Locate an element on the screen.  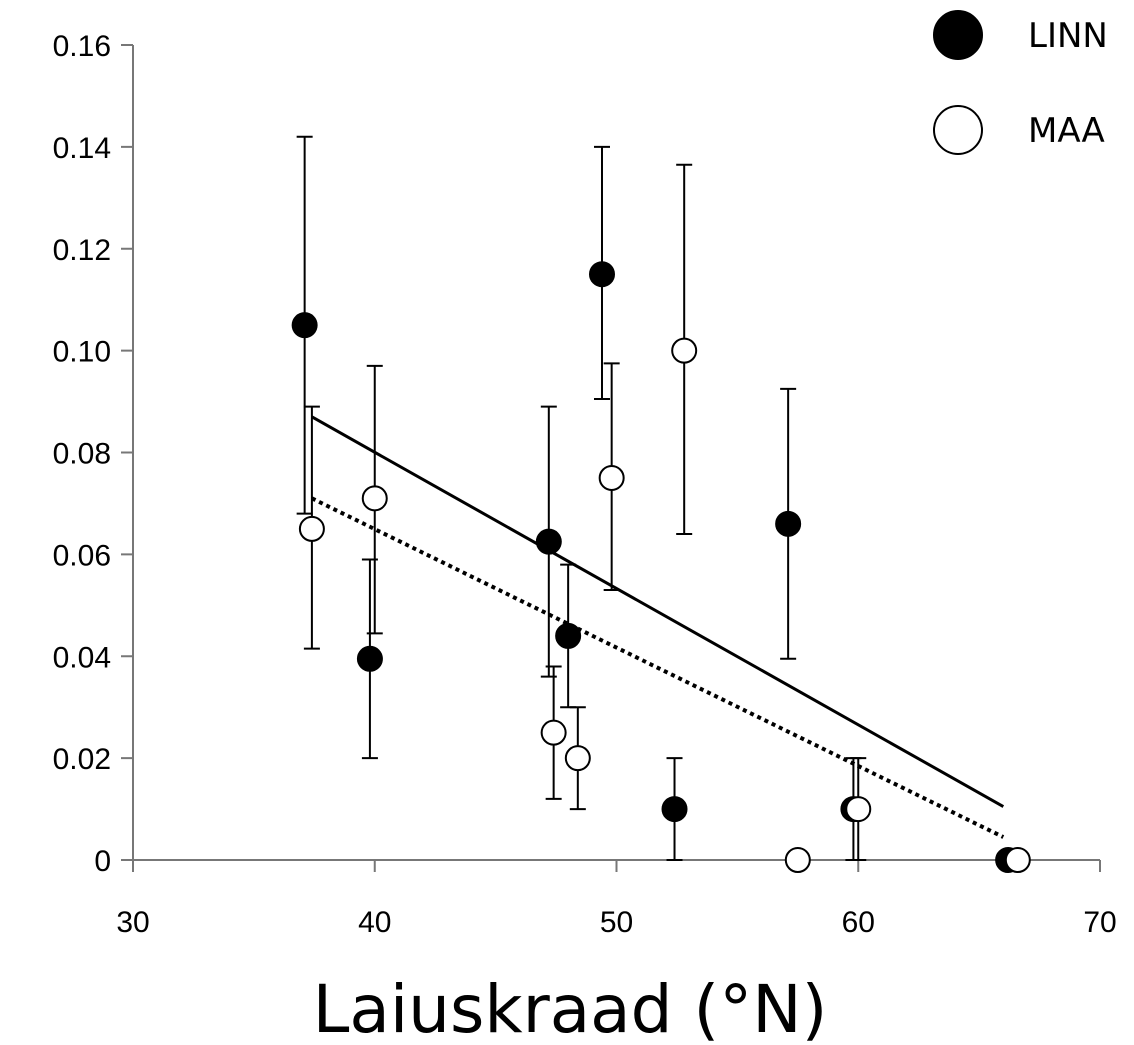
legend: LINN MAA is located at coordinates (1020, 82).